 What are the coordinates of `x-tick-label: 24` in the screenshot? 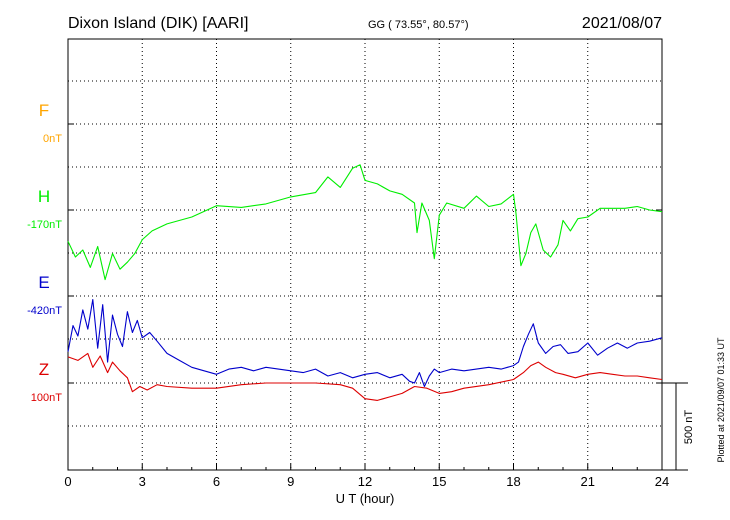 It's located at (662, 481).